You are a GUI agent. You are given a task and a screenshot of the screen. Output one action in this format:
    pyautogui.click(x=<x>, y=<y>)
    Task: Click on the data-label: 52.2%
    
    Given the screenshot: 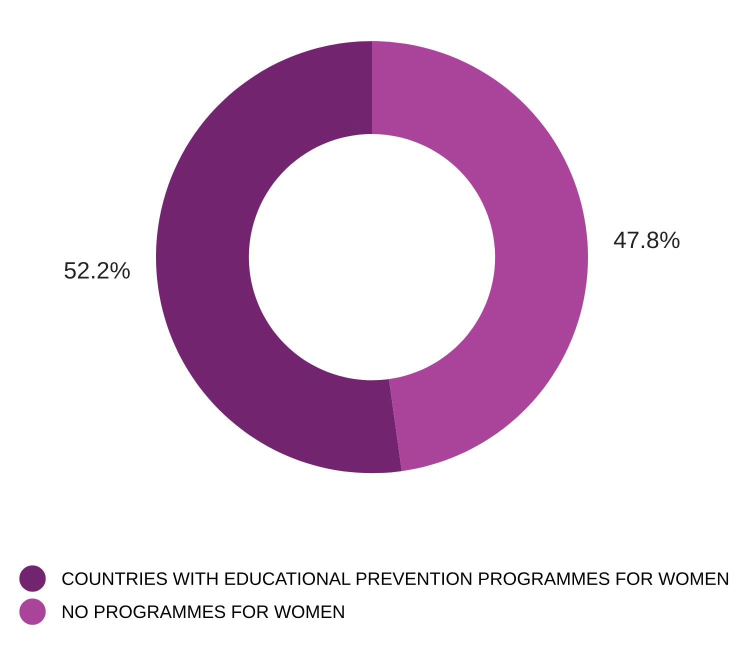 What is the action you would take?
    pyautogui.click(x=97, y=270)
    